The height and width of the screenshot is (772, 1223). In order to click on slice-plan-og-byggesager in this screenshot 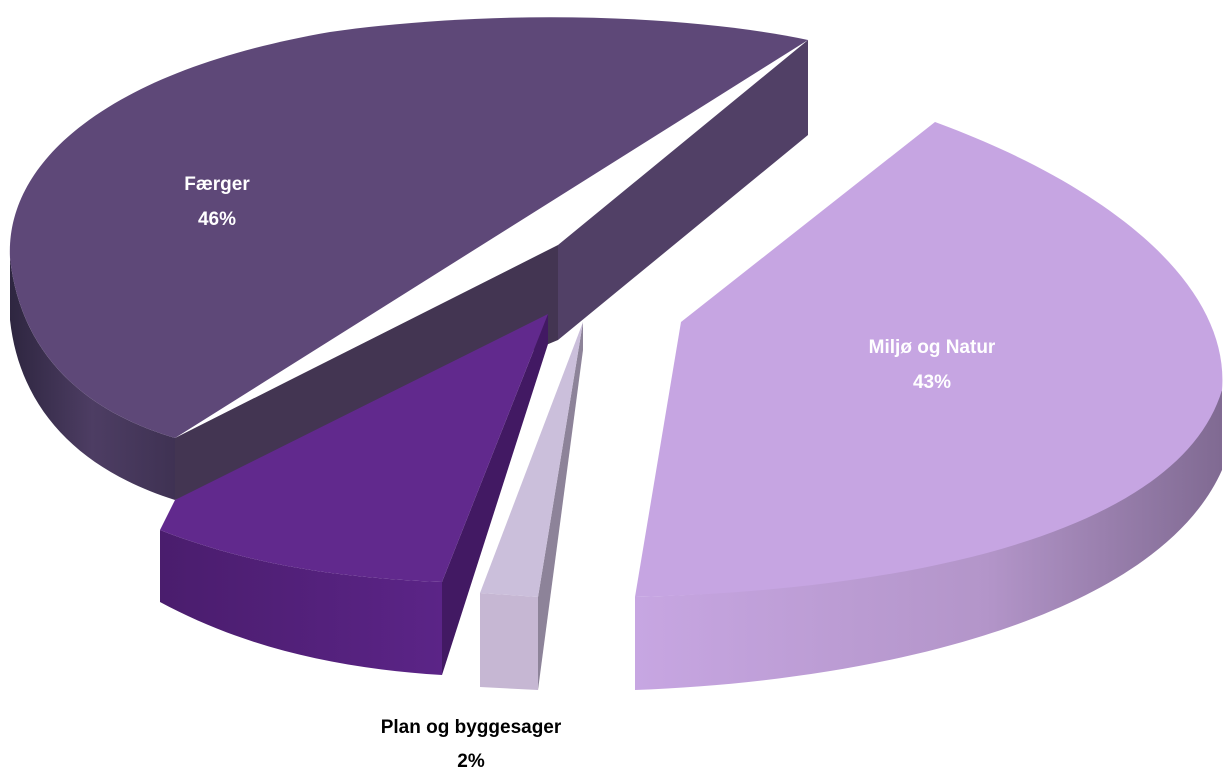, I will do `click(531, 506)`.